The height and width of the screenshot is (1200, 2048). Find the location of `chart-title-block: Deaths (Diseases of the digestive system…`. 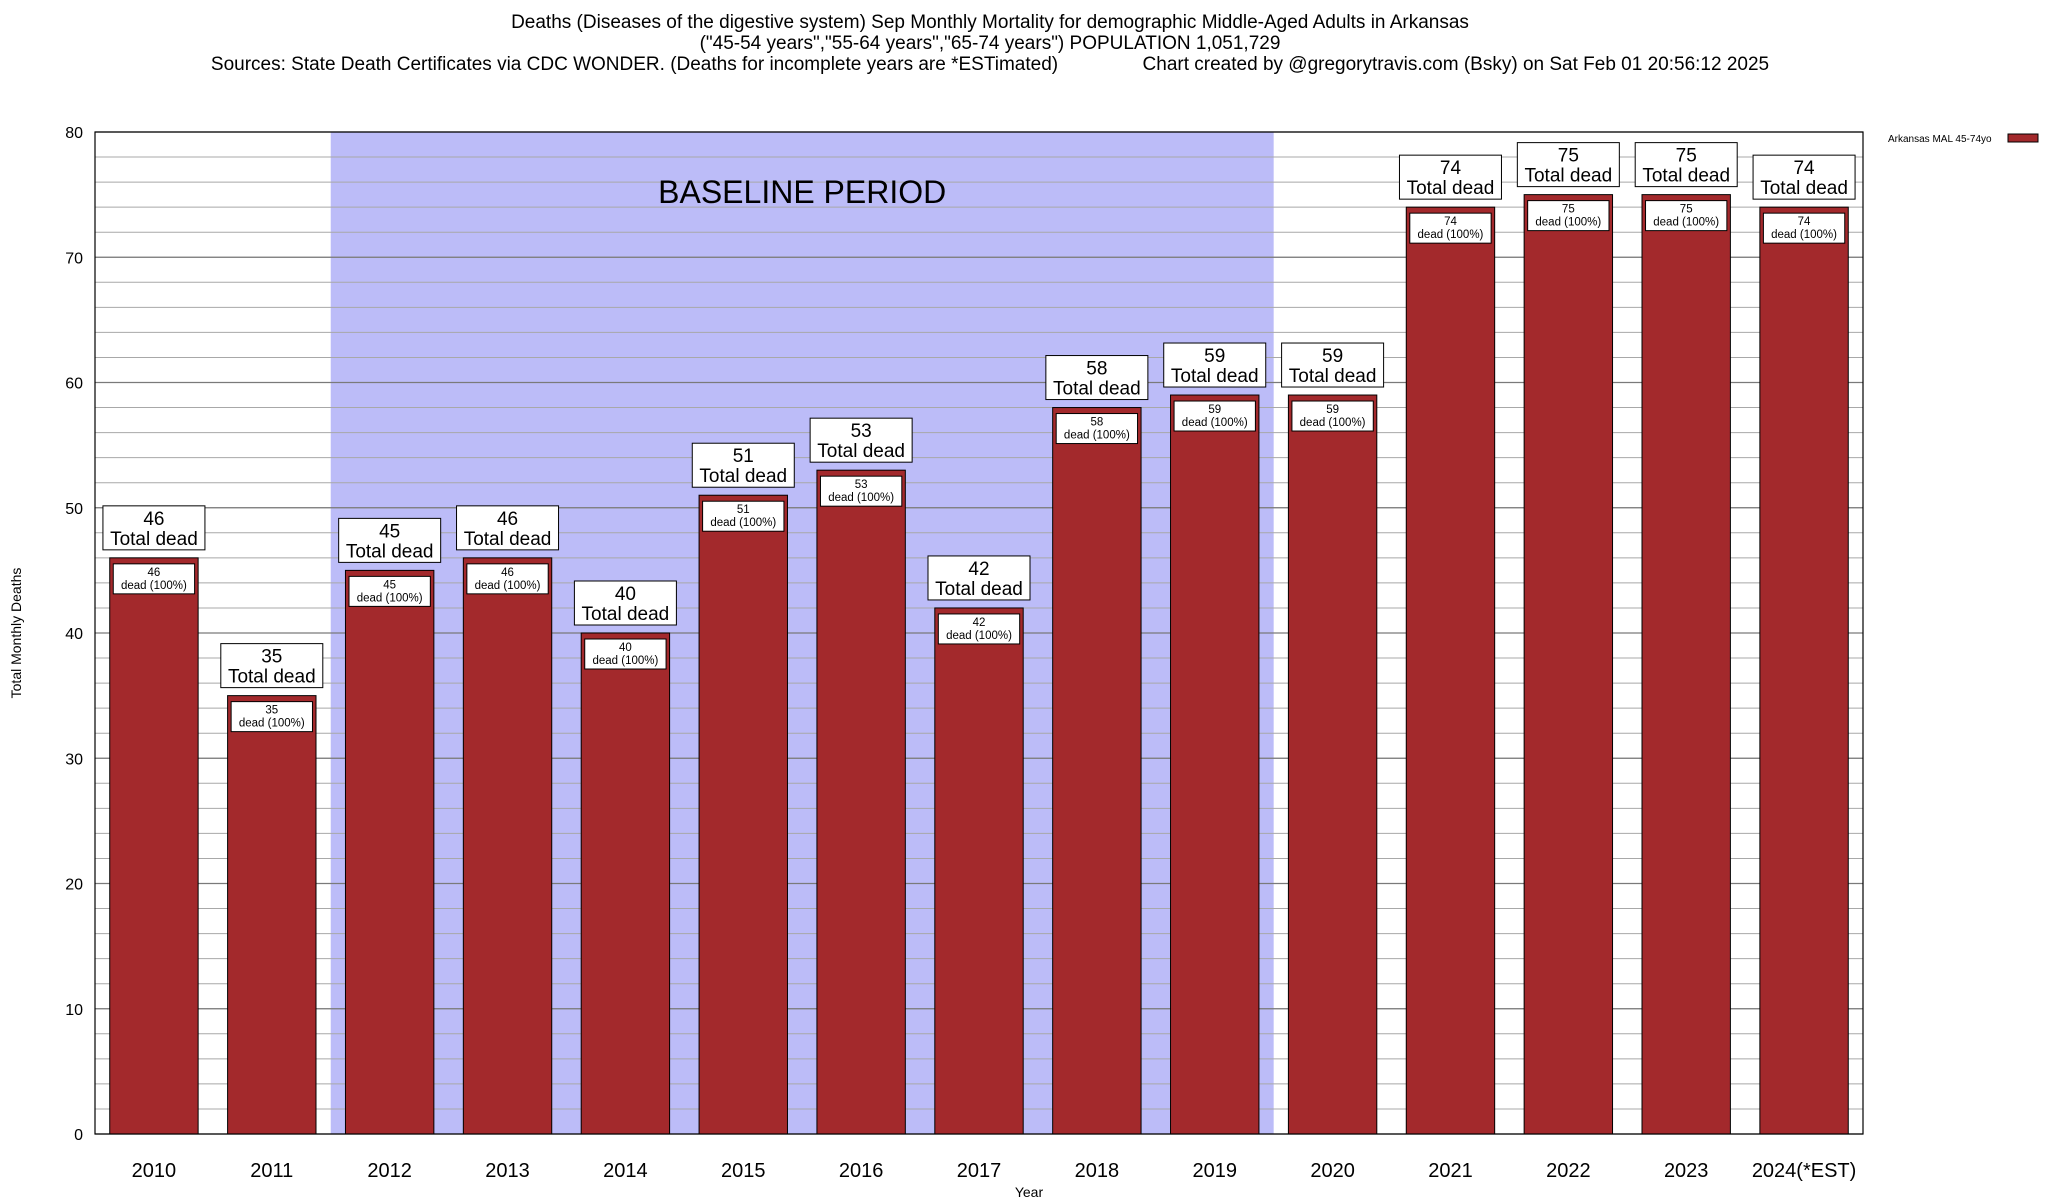

chart-title-block: Deaths (Diseases of the digestive system… is located at coordinates (990, 43).